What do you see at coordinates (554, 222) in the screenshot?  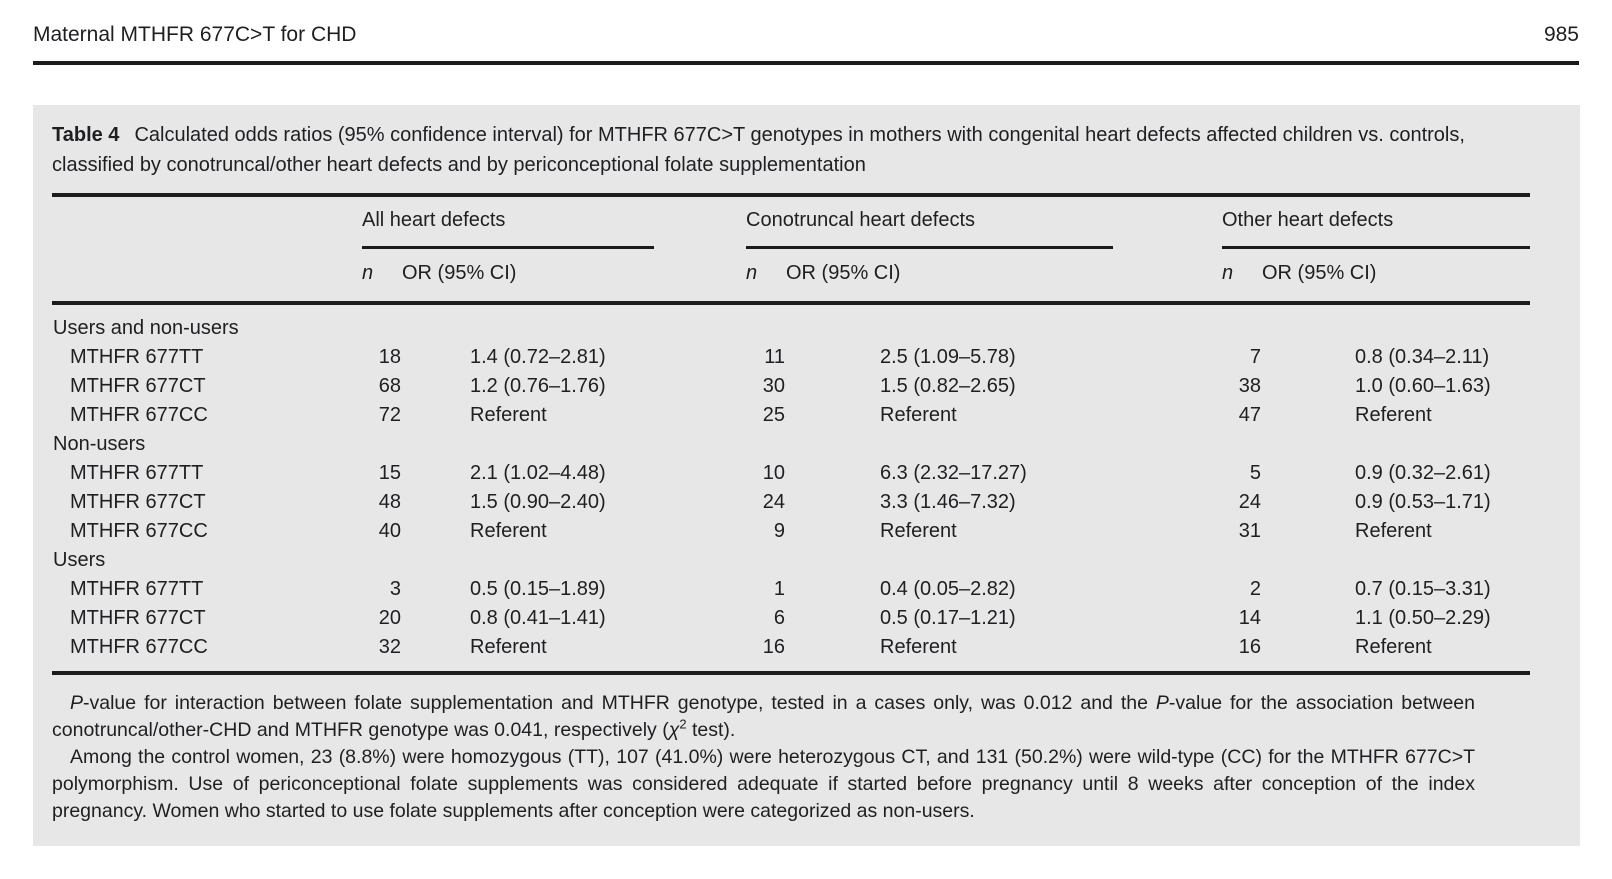 I see `group-header-all: All heart defects` at bounding box center [554, 222].